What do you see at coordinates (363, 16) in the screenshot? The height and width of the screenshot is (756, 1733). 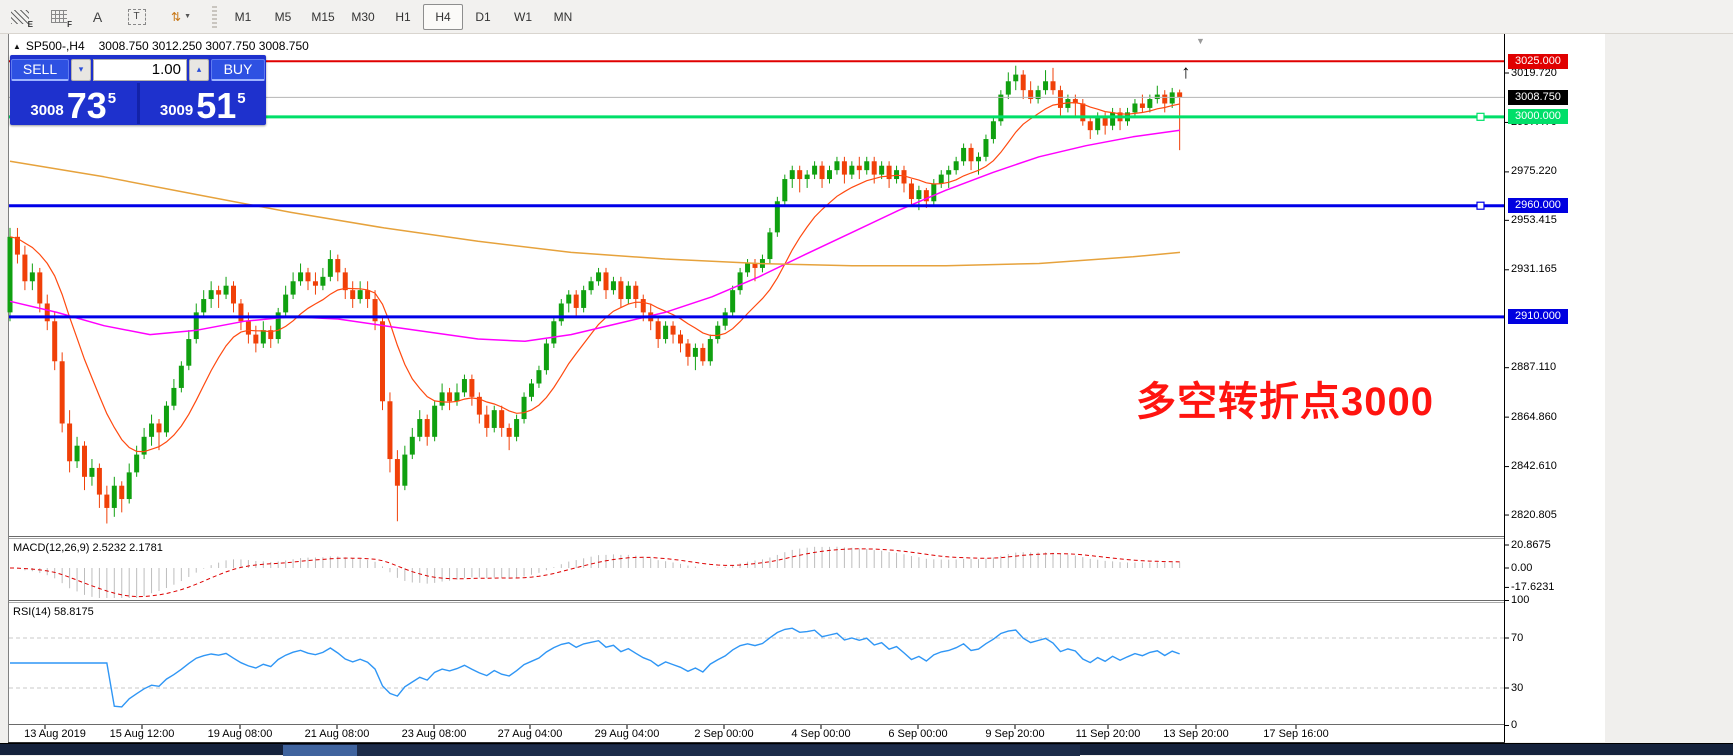 I see `tf-button-m30: M30` at bounding box center [363, 16].